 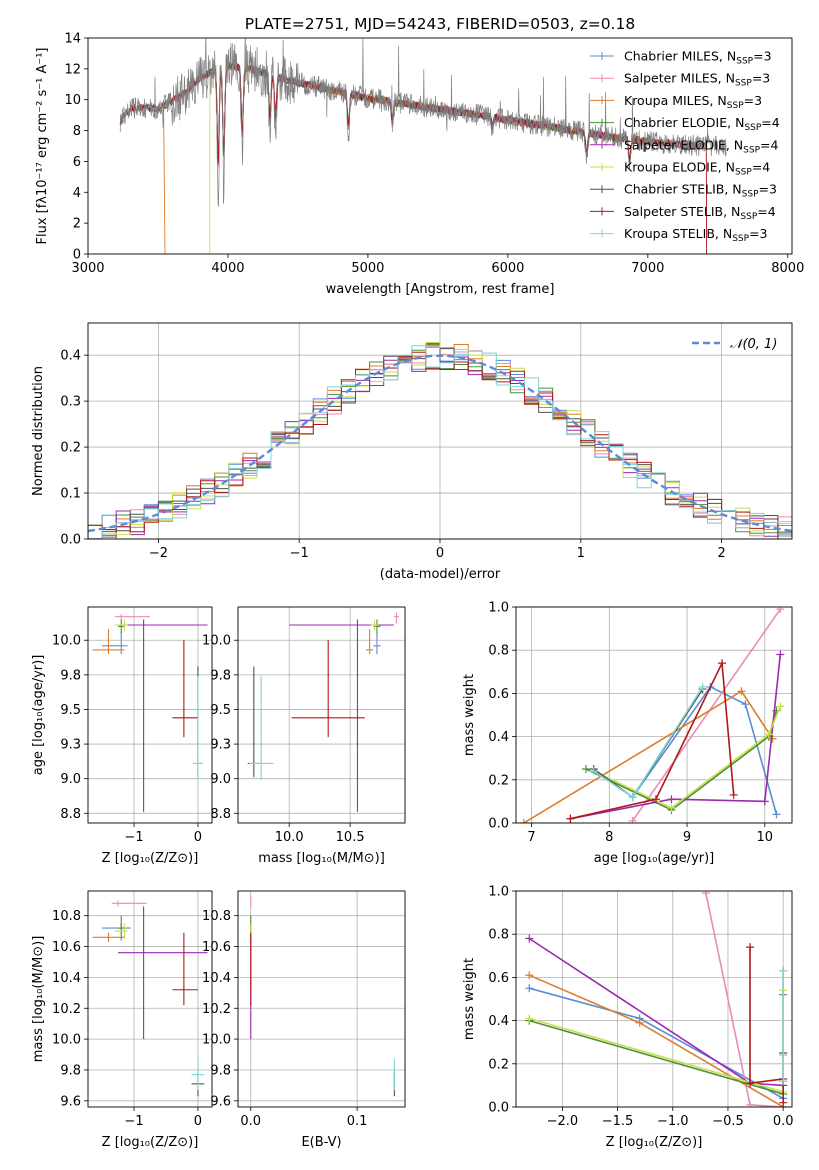 What do you see at coordinates (77, 255) in the screenshot?
I see `y-tick-label: 0` at bounding box center [77, 255].